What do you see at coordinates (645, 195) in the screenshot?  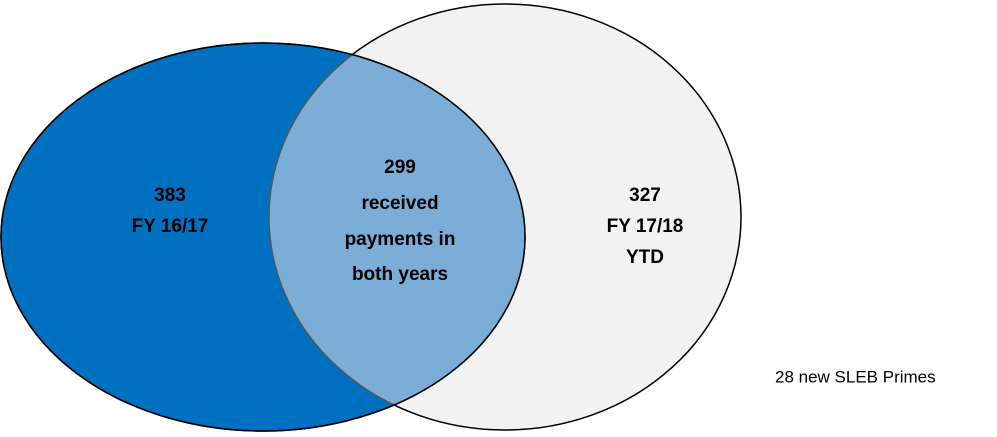 I see `set-label: 327` at bounding box center [645, 195].